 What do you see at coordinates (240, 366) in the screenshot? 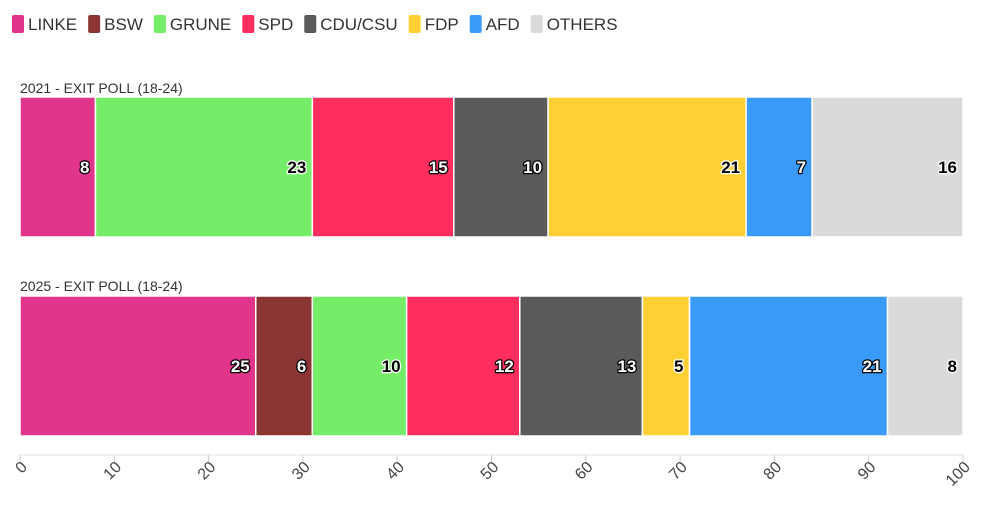
I see `data-label-linke: 25` at bounding box center [240, 366].